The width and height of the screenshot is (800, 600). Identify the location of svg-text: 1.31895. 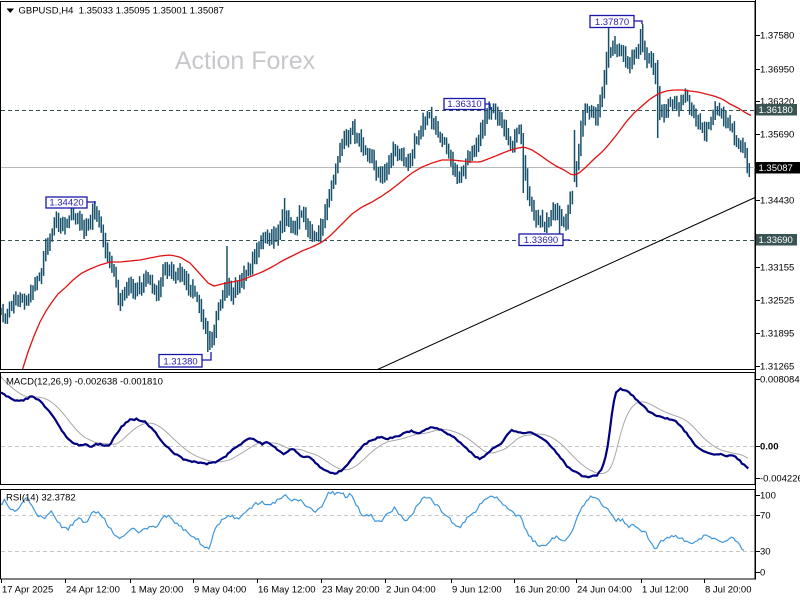
(777, 334).